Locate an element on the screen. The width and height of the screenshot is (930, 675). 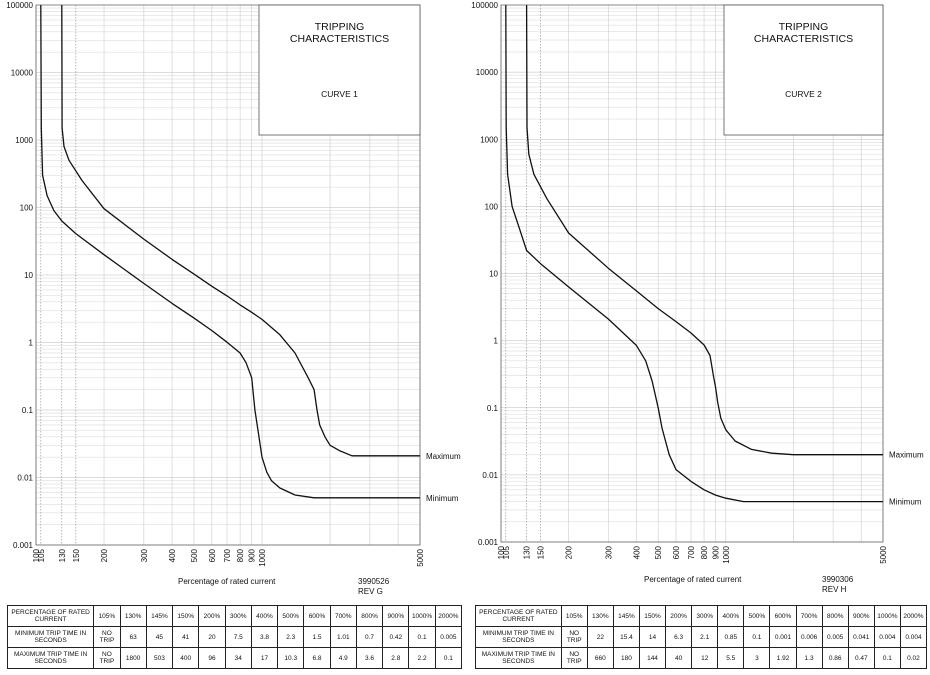
table-cell: 144 is located at coordinates (652, 658).